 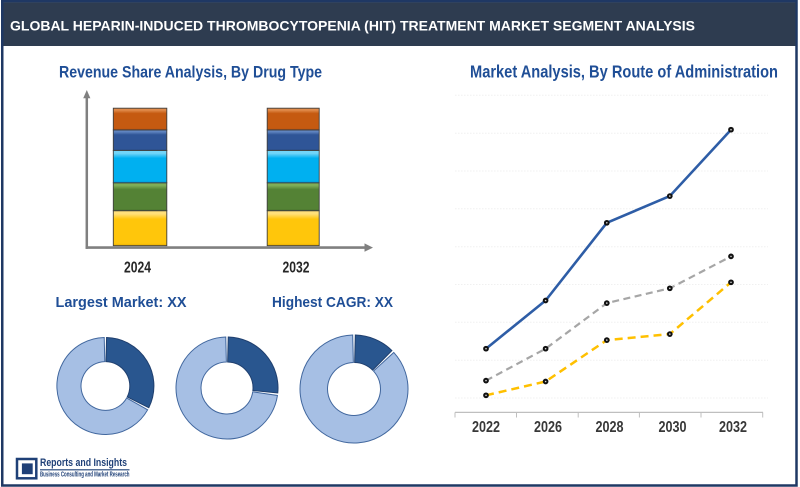 I want to click on svg-text: Reports and Insights, so click(x=83, y=463).